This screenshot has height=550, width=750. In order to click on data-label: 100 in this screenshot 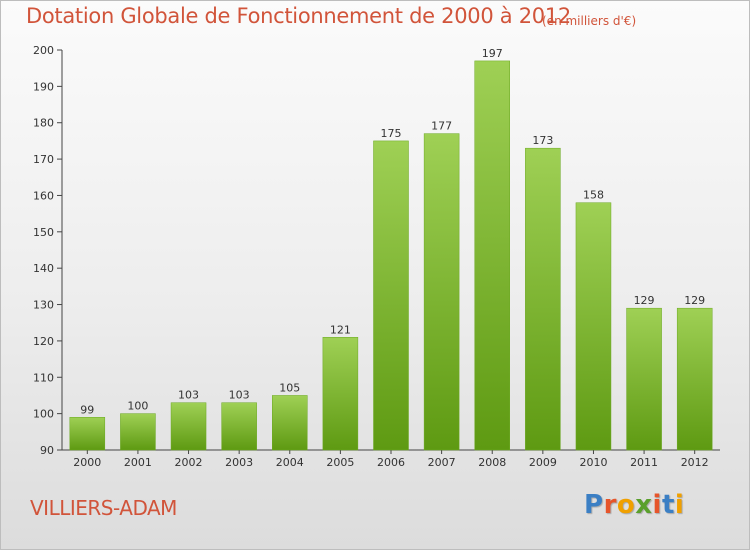, I will do `click(137, 406)`.